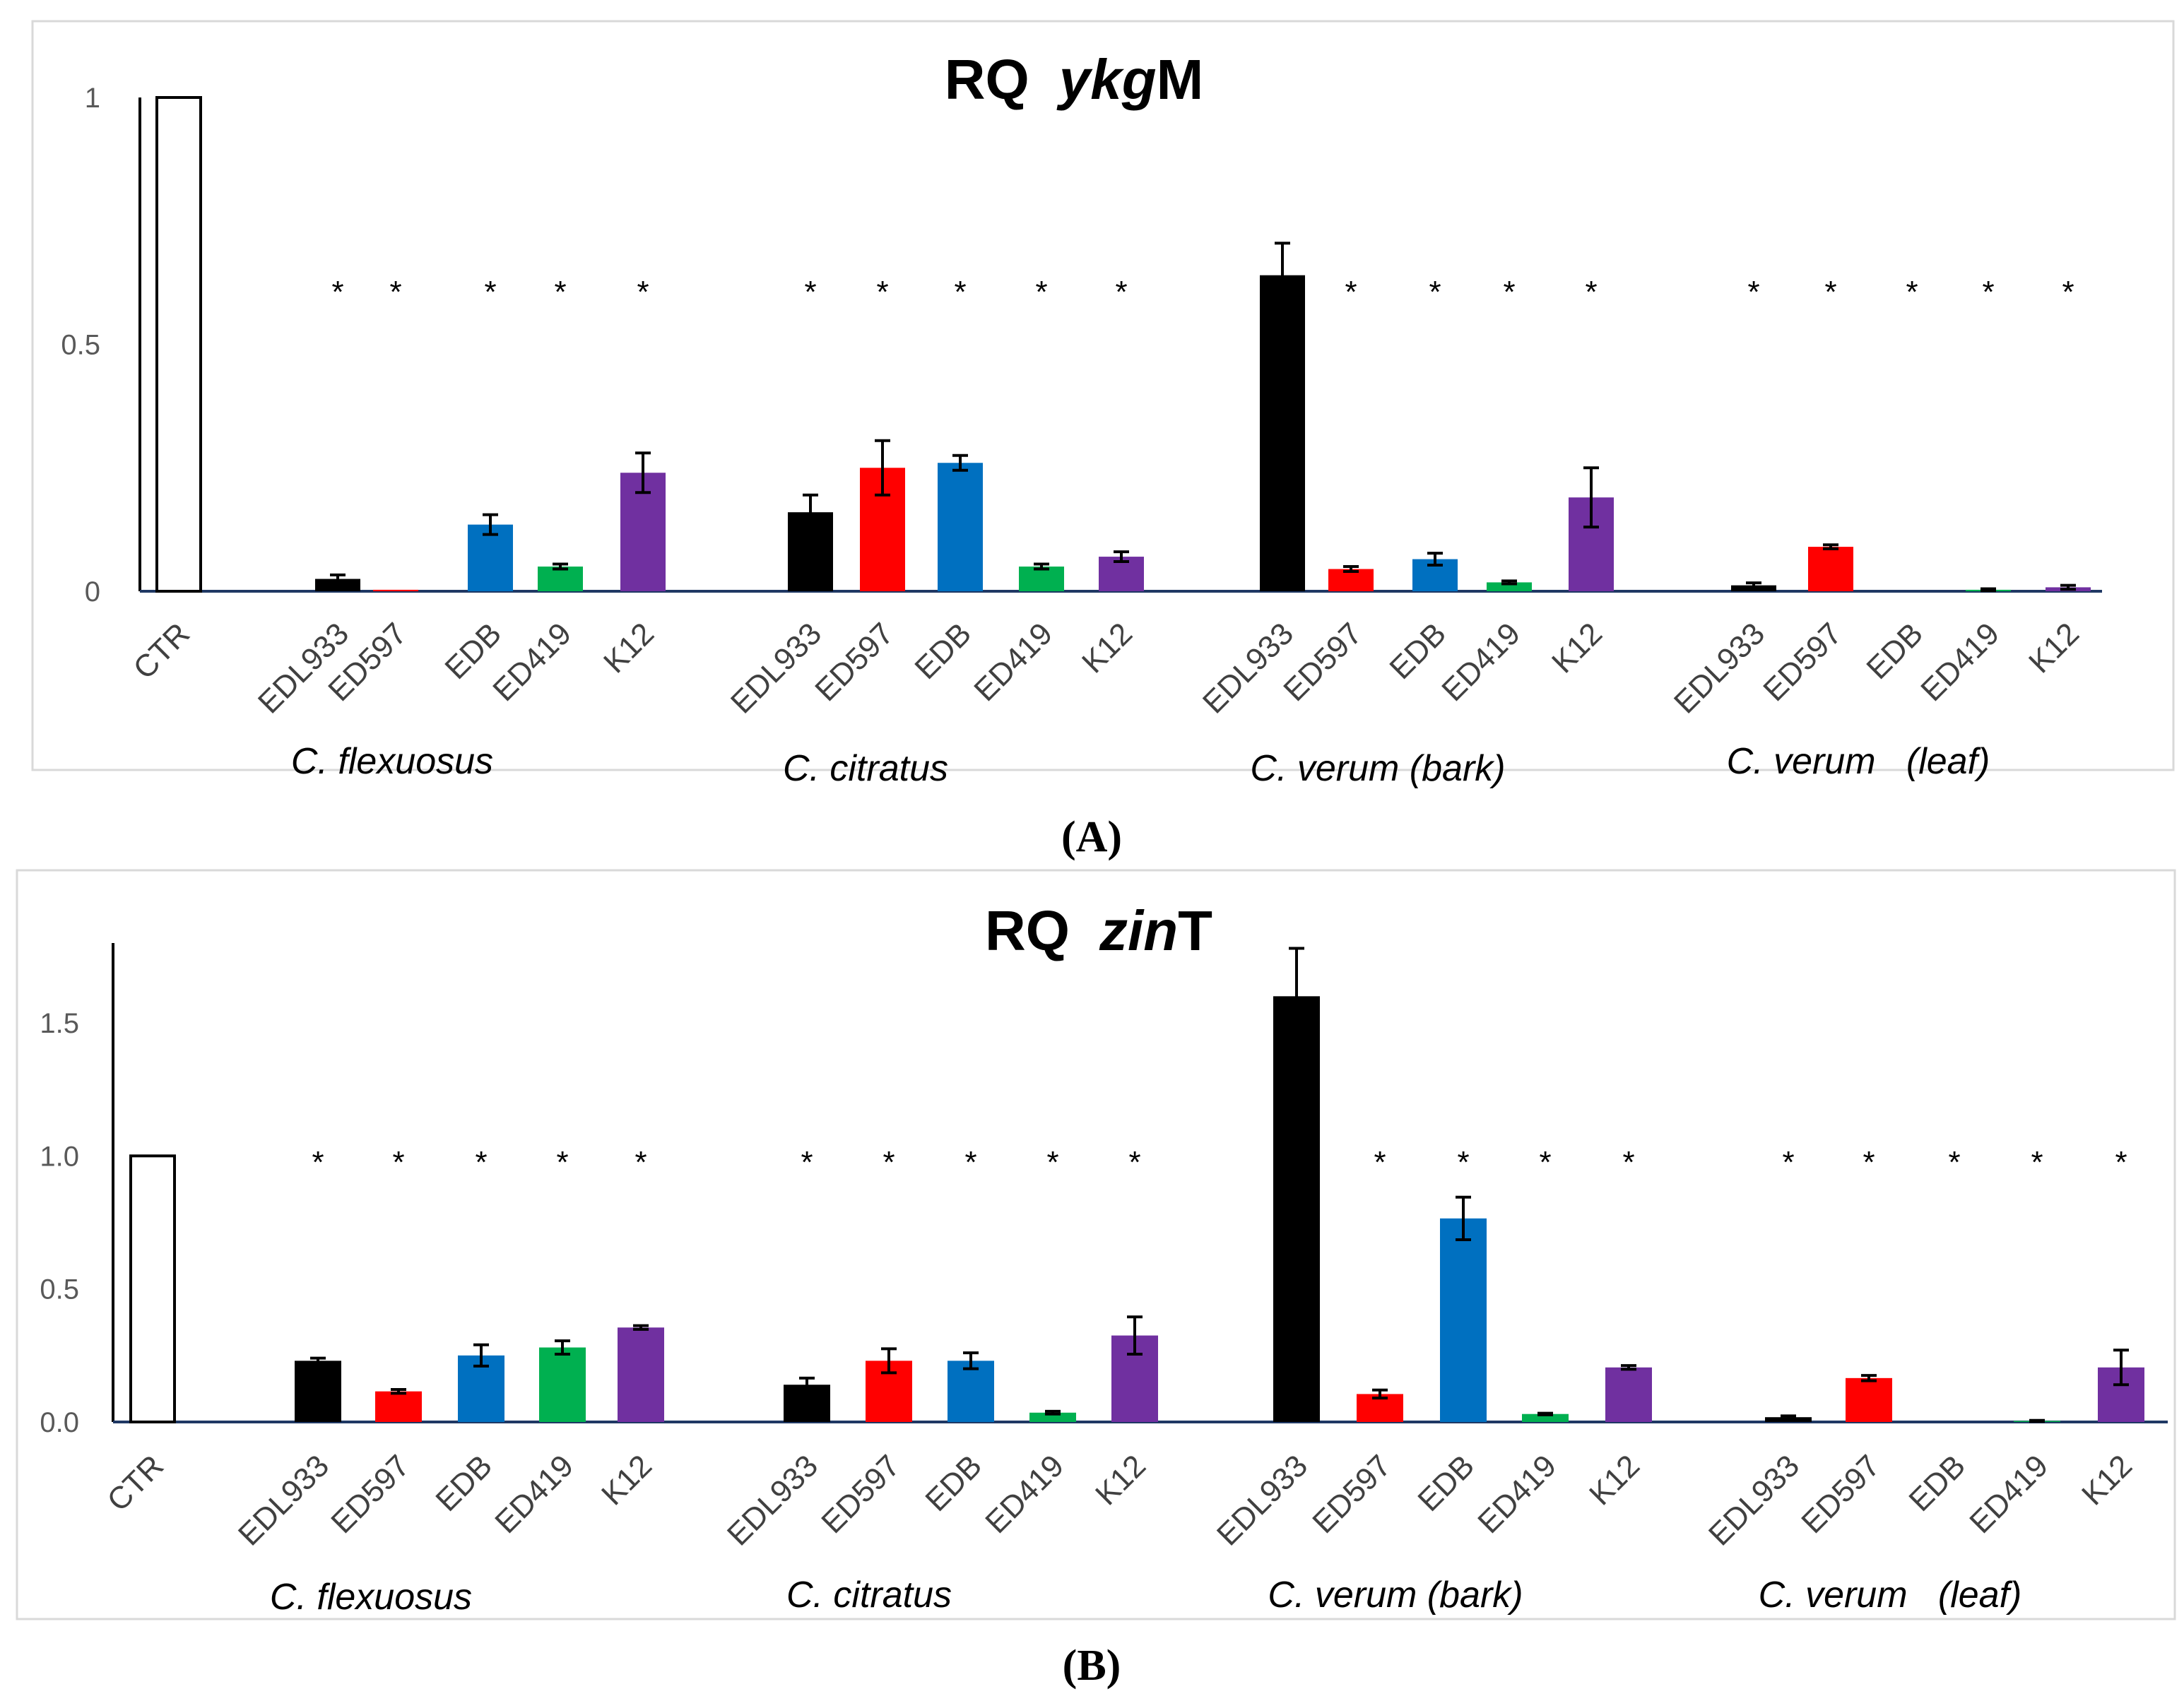 This screenshot has width=2184, height=1701. Describe the element at coordinates (60, 1156) in the screenshot. I see `chart-b-ytick-label: 1.0` at that location.